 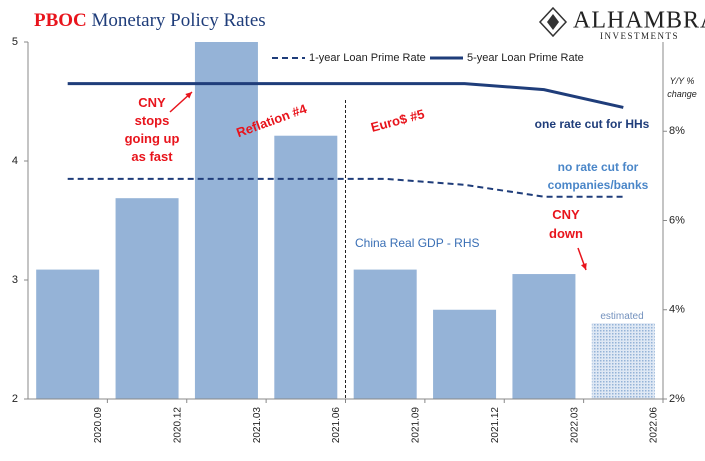 I want to click on annotation: CNY down, so click(x=566, y=224).